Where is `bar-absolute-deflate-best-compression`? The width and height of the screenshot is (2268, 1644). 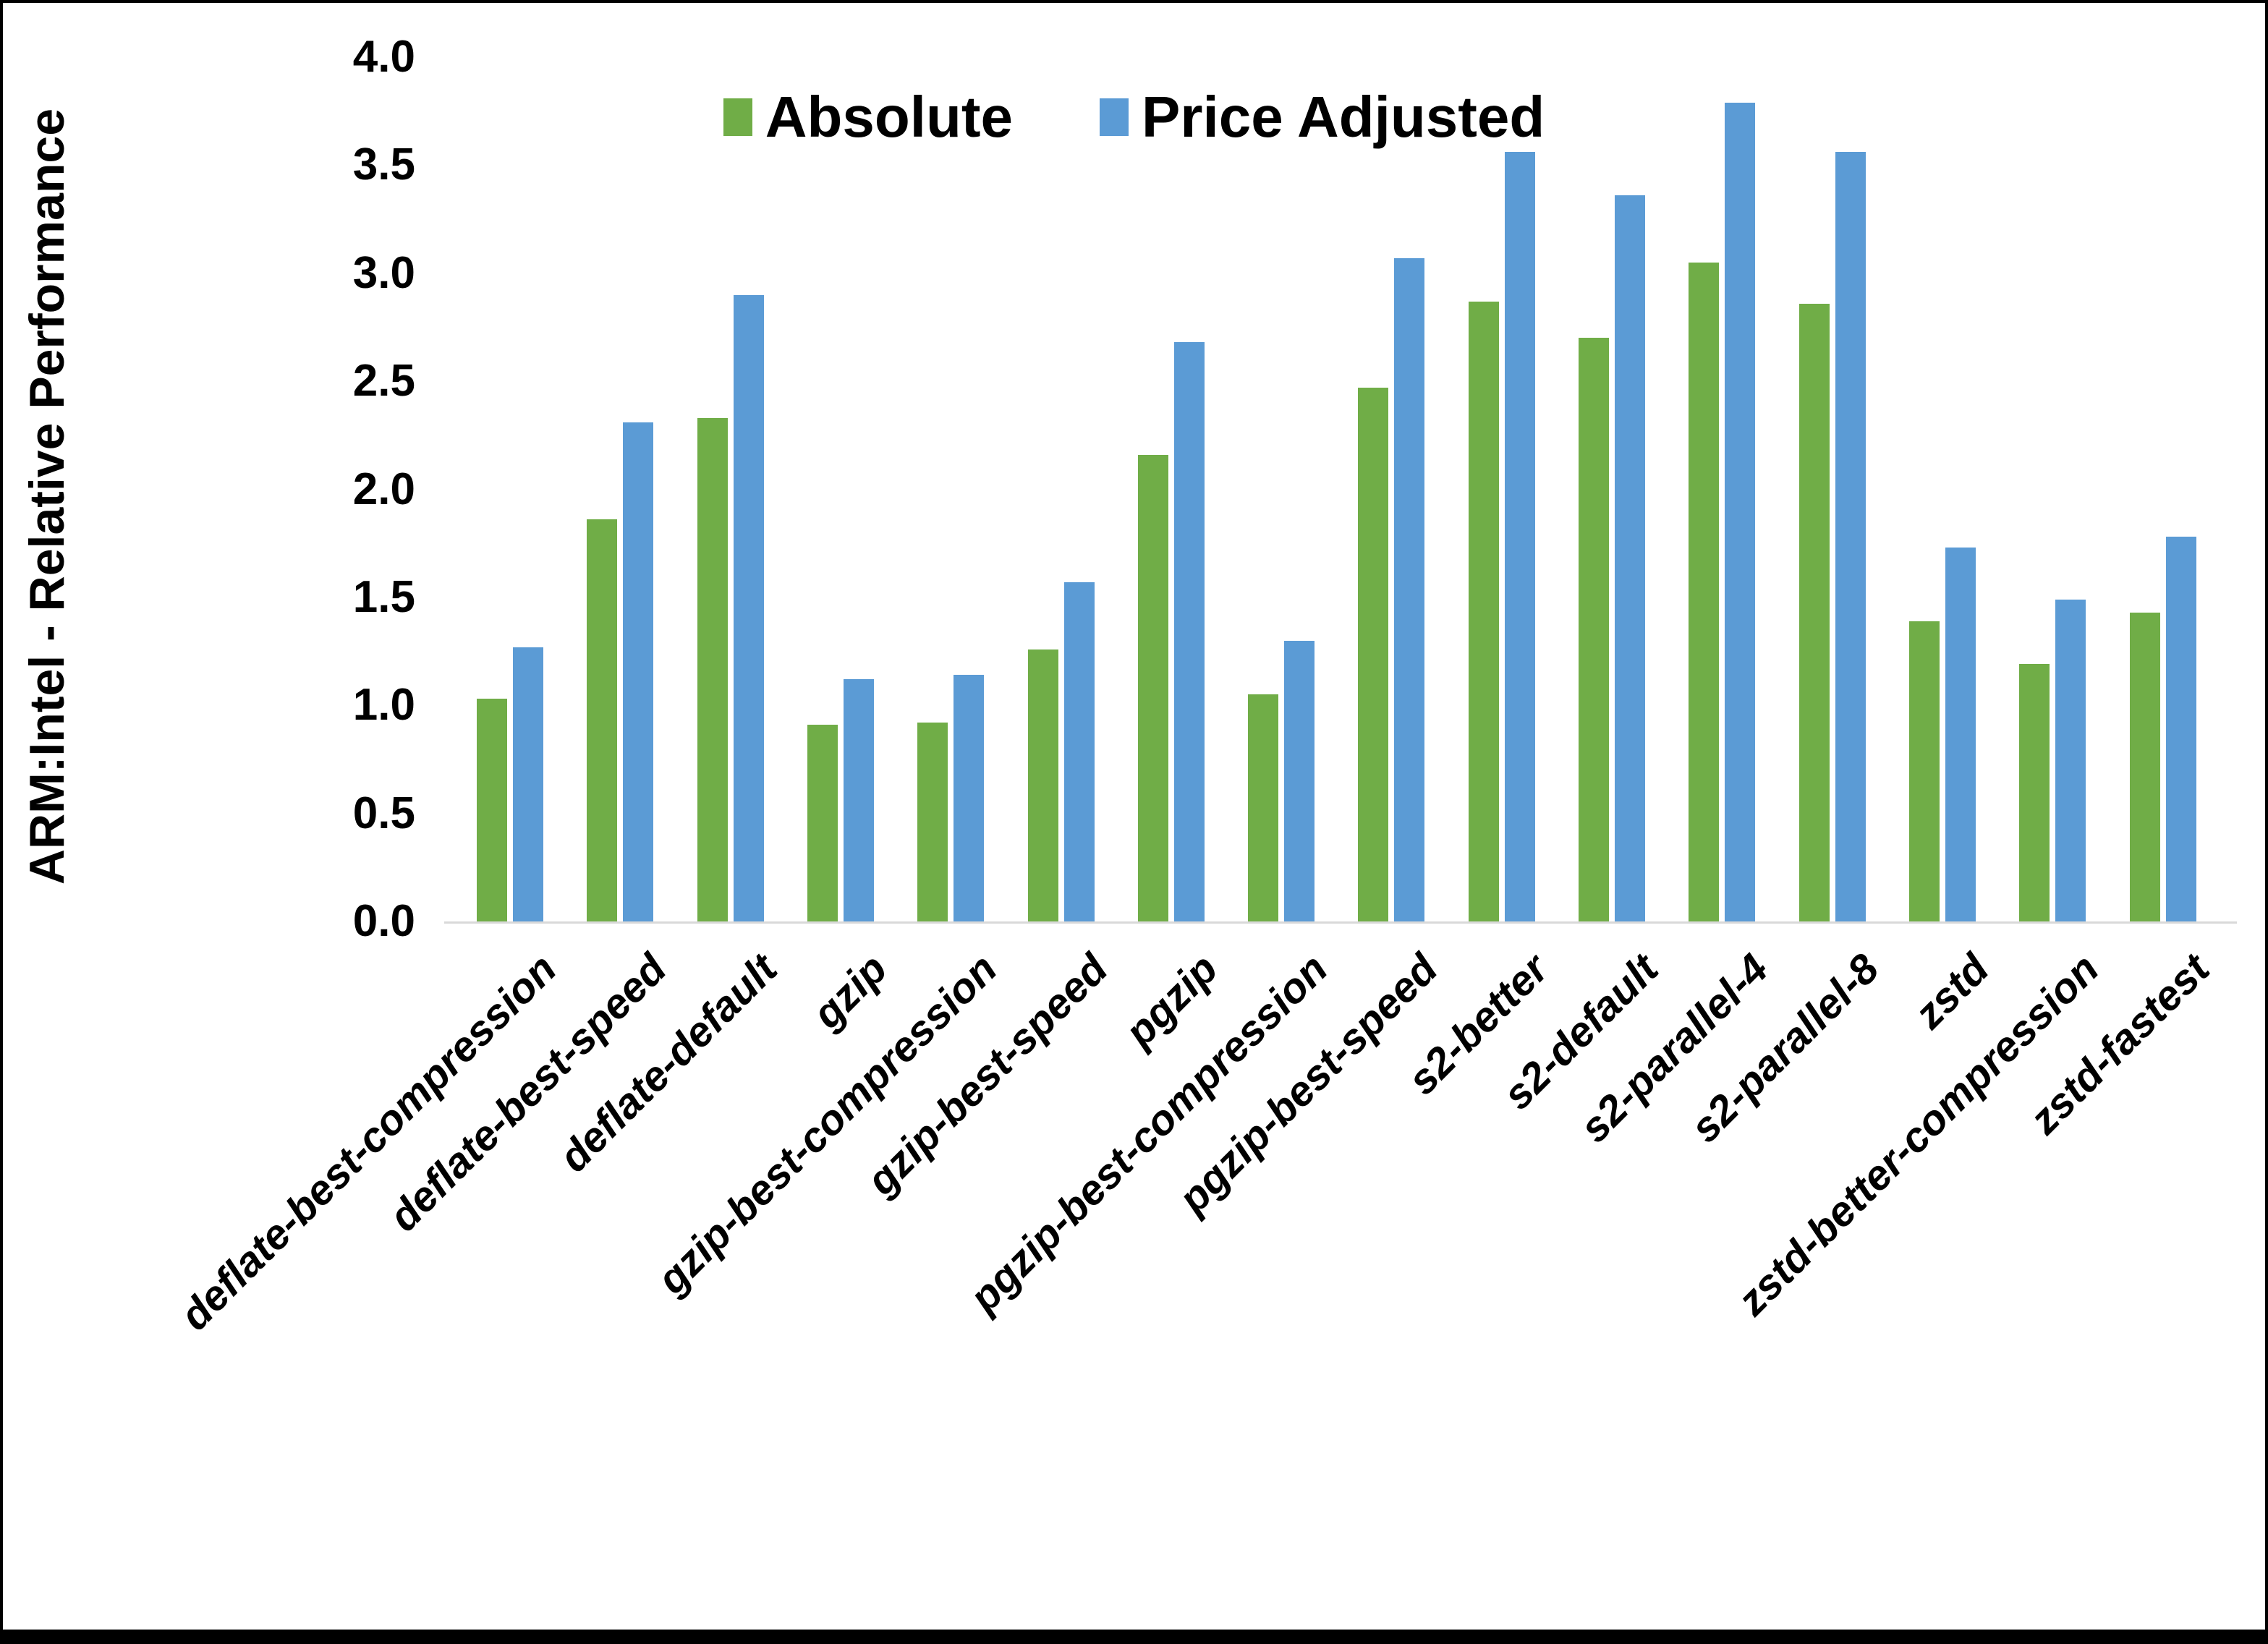
bar-absolute-deflate-best-compression is located at coordinates (492, 810).